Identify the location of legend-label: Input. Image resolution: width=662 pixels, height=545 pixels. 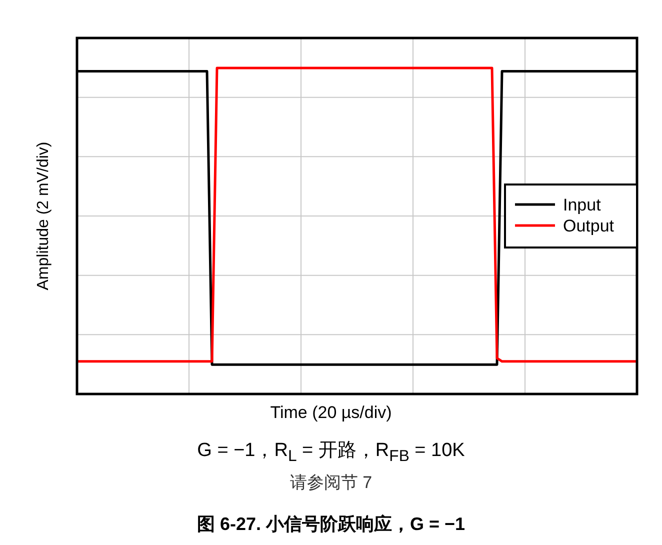
(582, 205).